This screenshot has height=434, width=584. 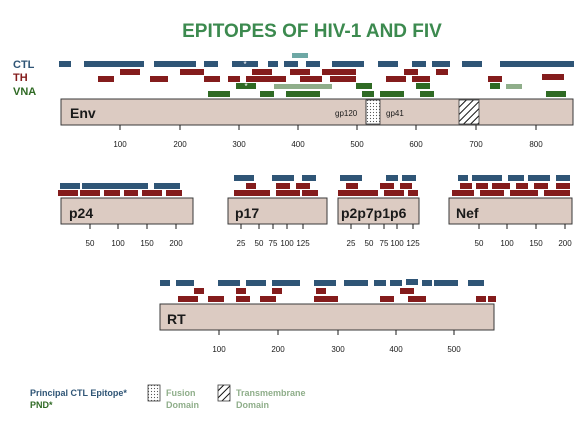 I want to click on nef-axis: 50 100 150 200, so click(x=523, y=236).